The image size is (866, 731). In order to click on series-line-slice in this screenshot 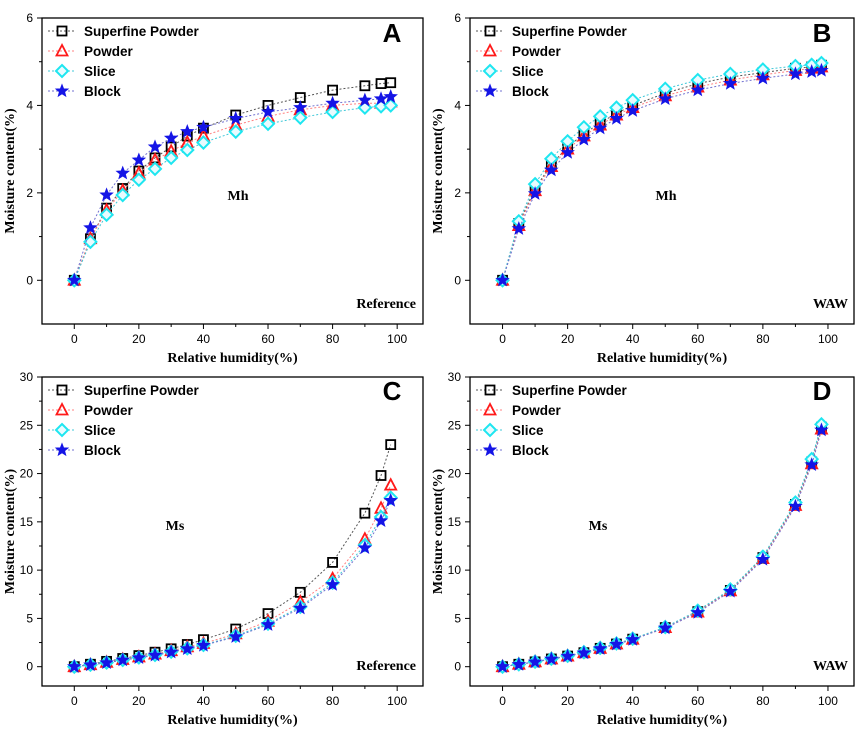, I will do `click(662, 171)`.